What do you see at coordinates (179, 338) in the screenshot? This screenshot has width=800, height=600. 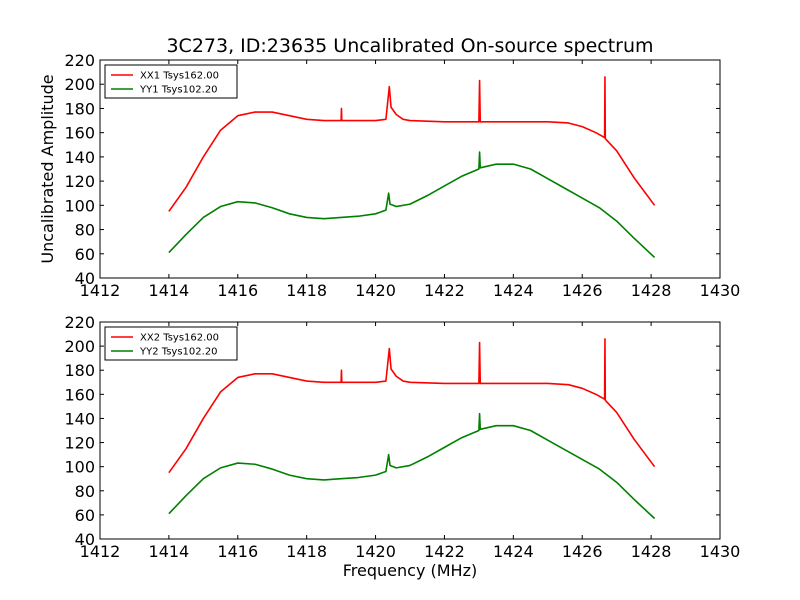 I see `legend-label-xx: XX2 Tsys162.00` at bounding box center [179, 338].